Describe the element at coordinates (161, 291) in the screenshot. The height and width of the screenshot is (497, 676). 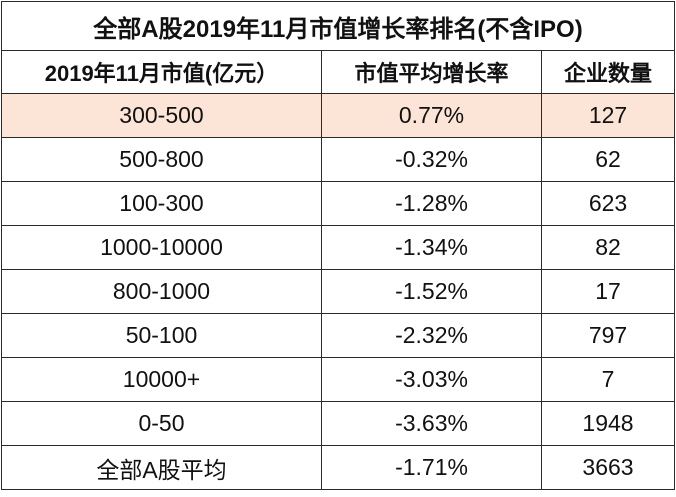
I see `cell-market-cap-range: 800-1000` at that location.